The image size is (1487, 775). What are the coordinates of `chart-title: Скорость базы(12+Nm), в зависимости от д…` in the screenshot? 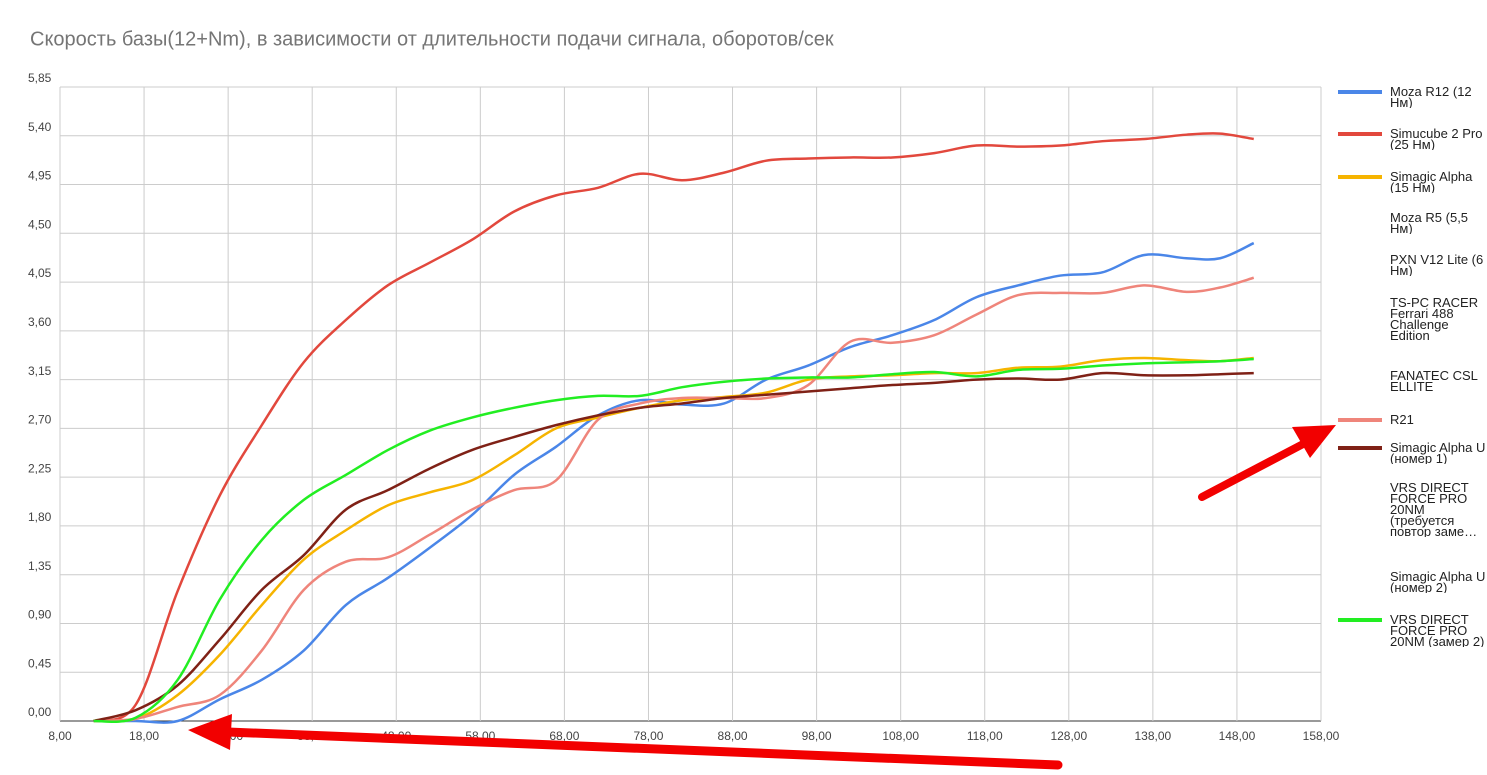 It's located at (432, 39).